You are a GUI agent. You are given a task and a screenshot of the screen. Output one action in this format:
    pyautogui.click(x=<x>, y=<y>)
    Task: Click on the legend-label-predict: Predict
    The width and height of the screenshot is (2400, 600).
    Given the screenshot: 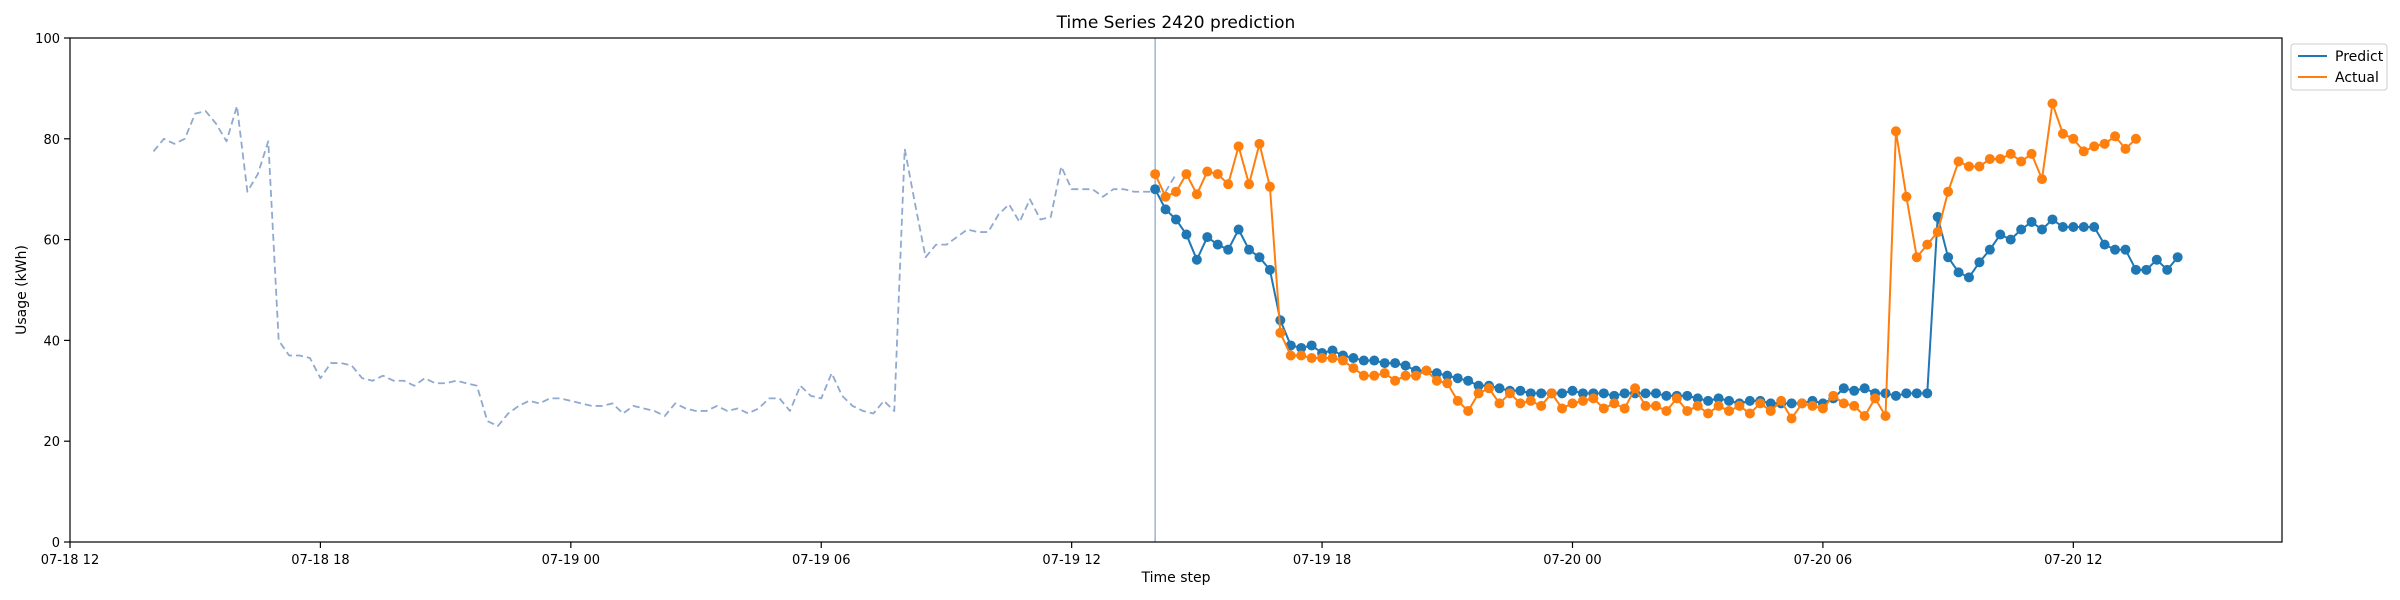 What is the action you would take?
    pyautogui.click(x=2359, y=57)
    